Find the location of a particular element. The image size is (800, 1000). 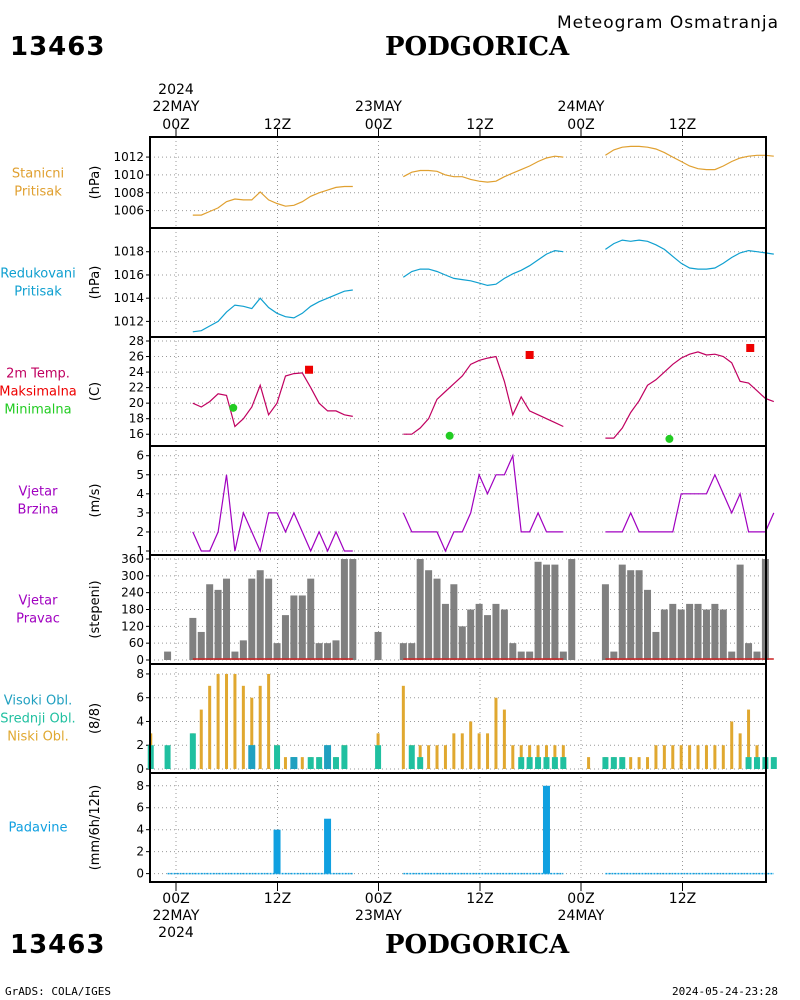

station-pressure-ytick-label: 1006 is located at coordinates (128, 211).